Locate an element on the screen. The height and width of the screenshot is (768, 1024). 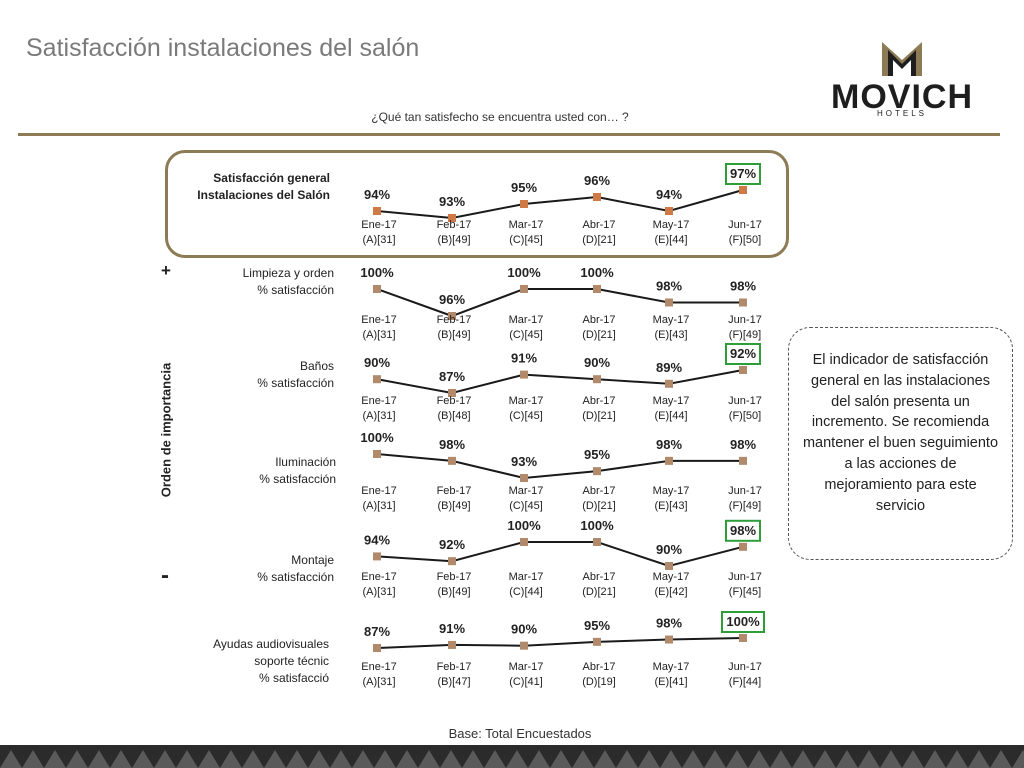
row-label-line: Montaje is located at coordinates (312, 560).